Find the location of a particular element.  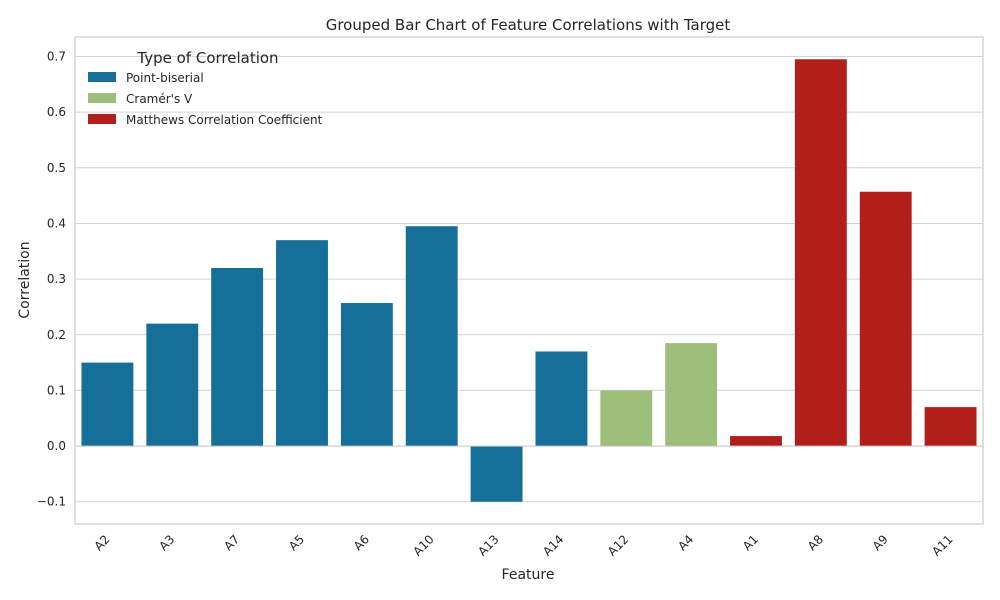

y-tick-label: −0.1 is located at coordinates (51, 502).